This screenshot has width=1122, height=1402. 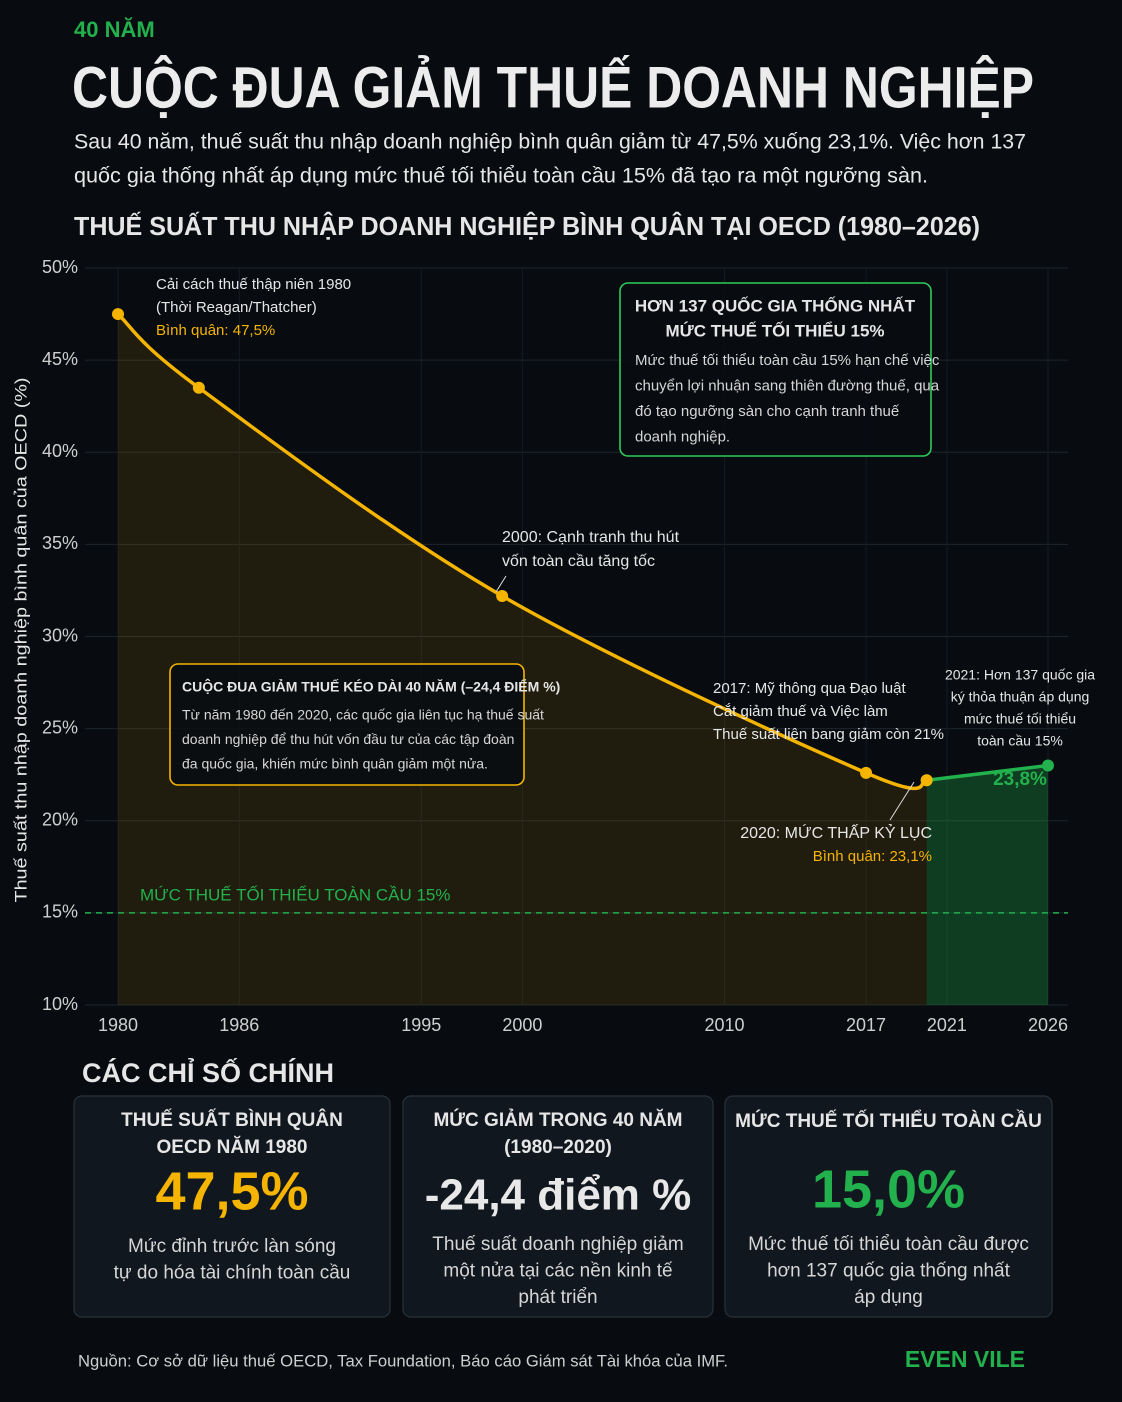 I want to click on annotation-value: 23,8%, so click(x=1020, y=779).